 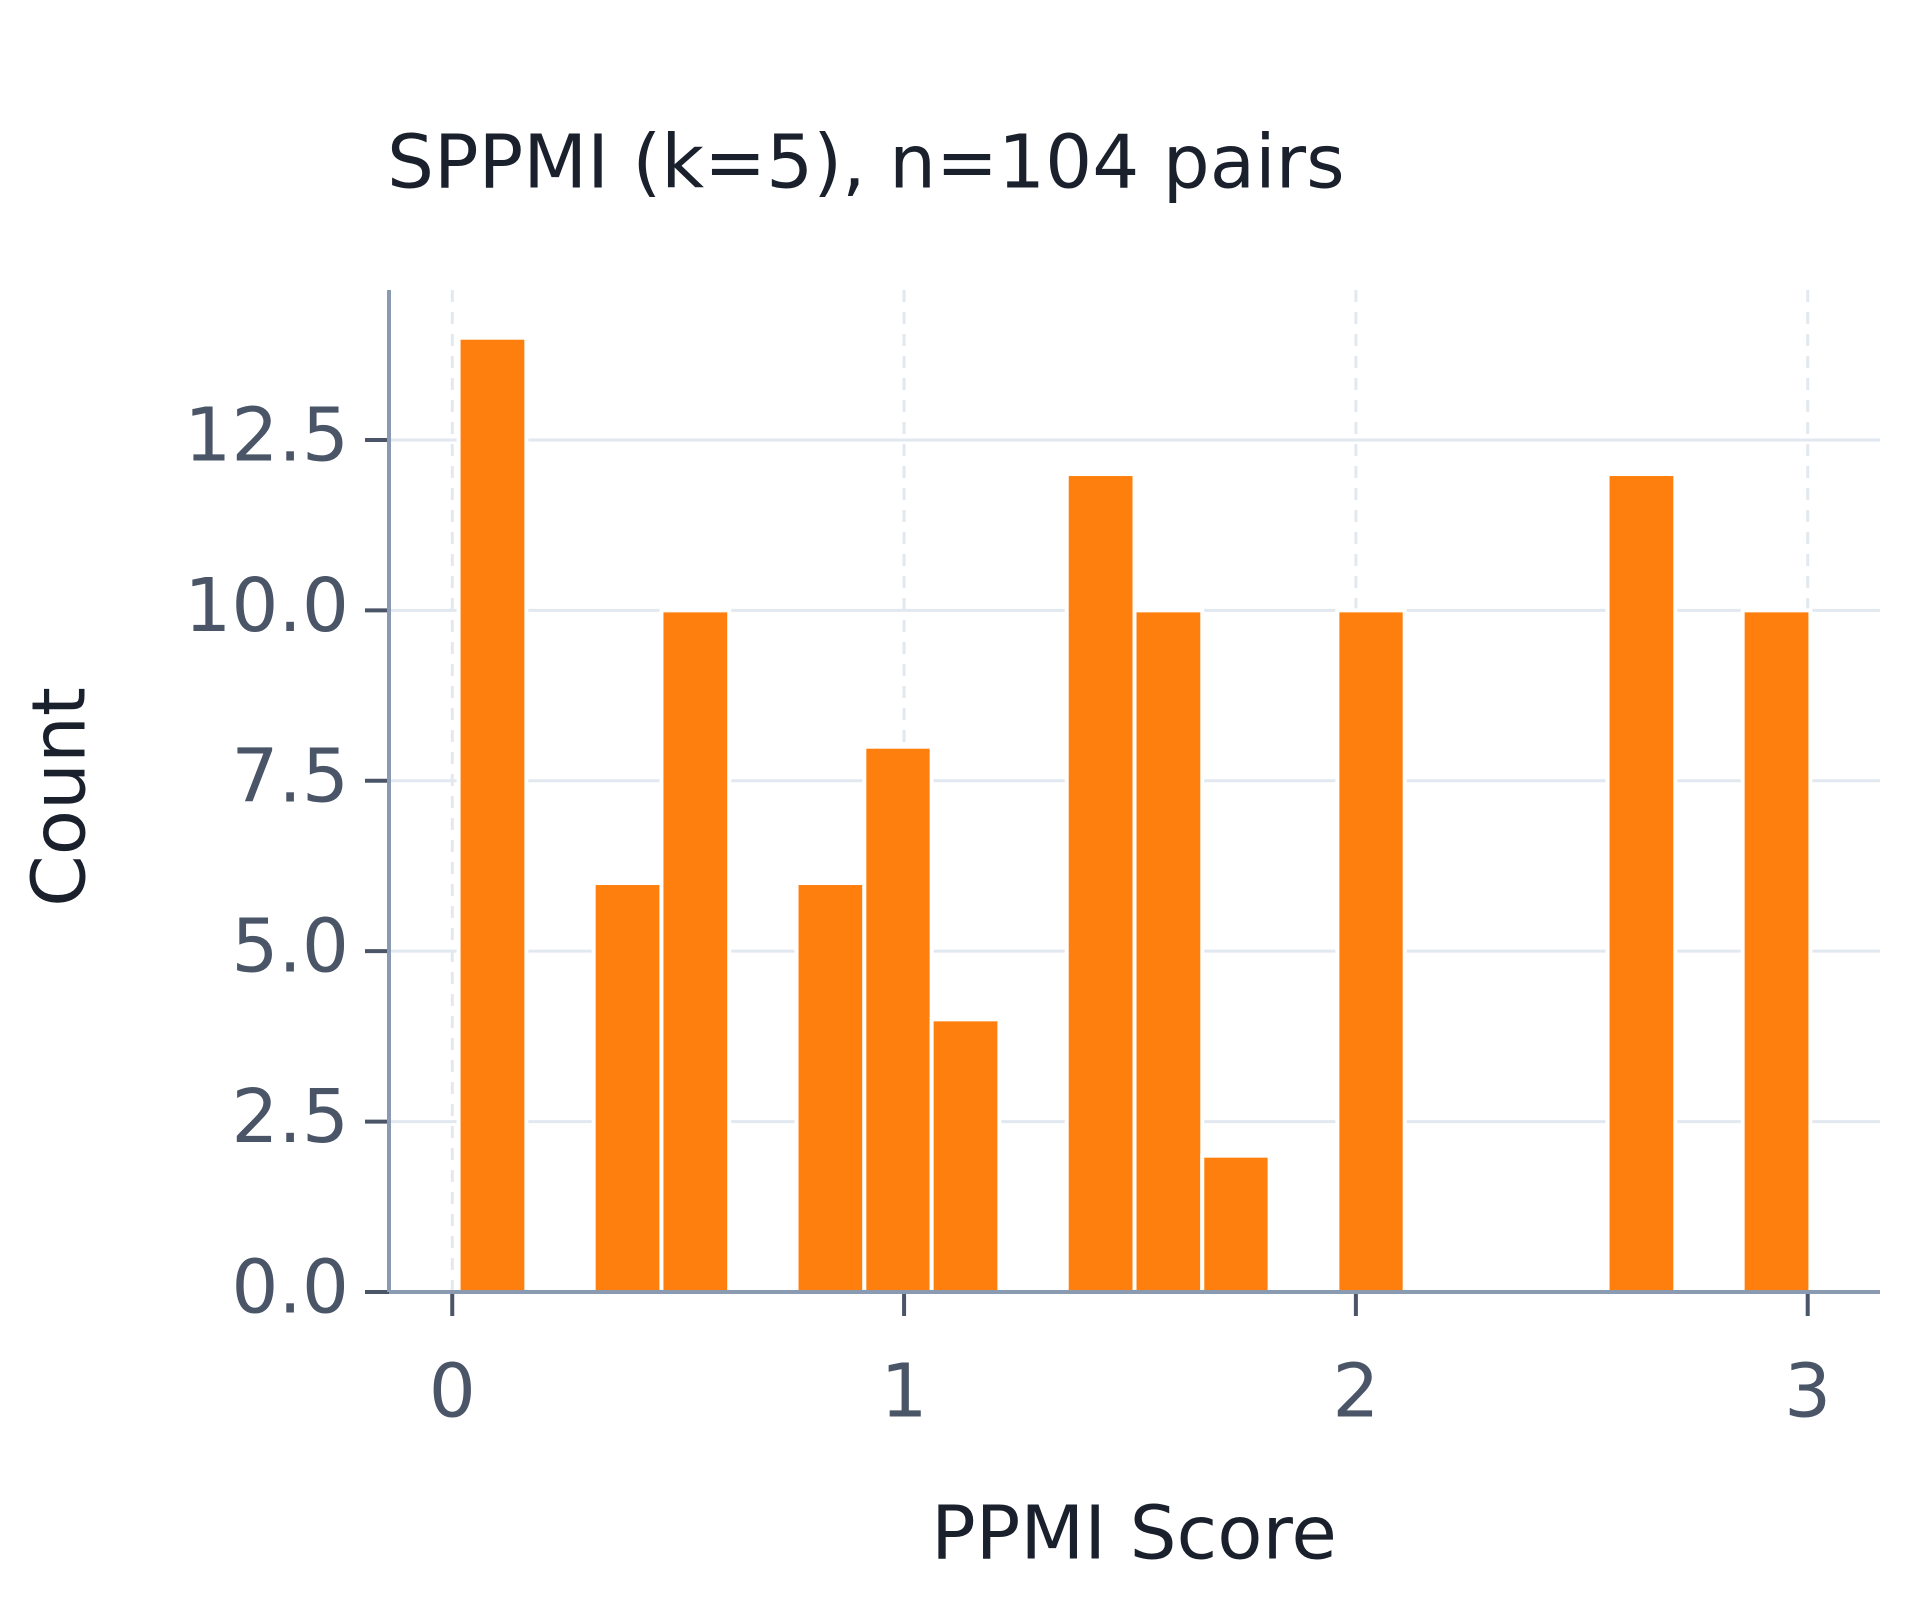 What do you see at coordinates (266, 606) in the screenshot?
I see `y-tick-label: 10.0` at bounding box center [266, 606].